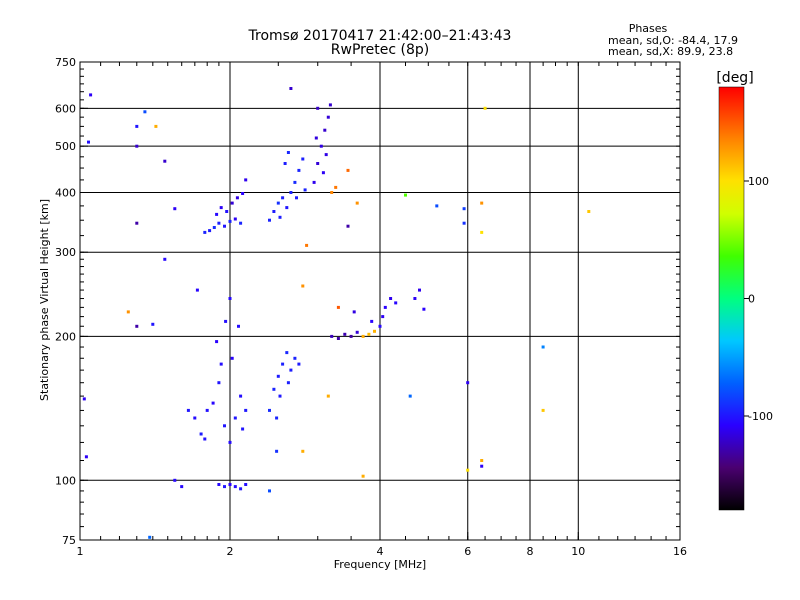  I want to click on y-tick-label: 750, so click(65, 62).